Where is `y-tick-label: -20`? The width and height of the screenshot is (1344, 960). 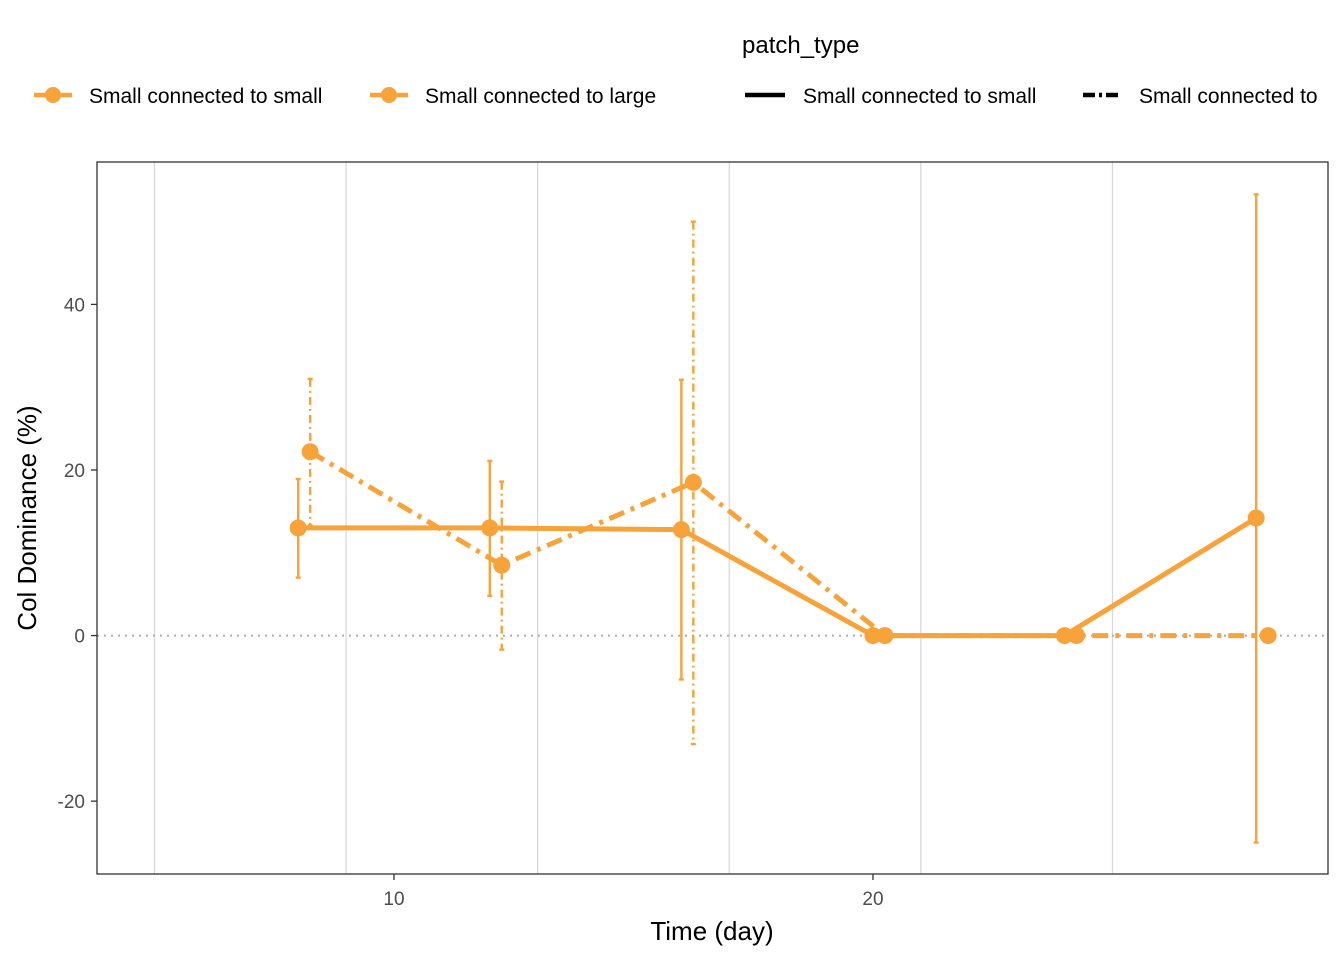 y-tick-label: -20 is located at coordinates (71, 802).